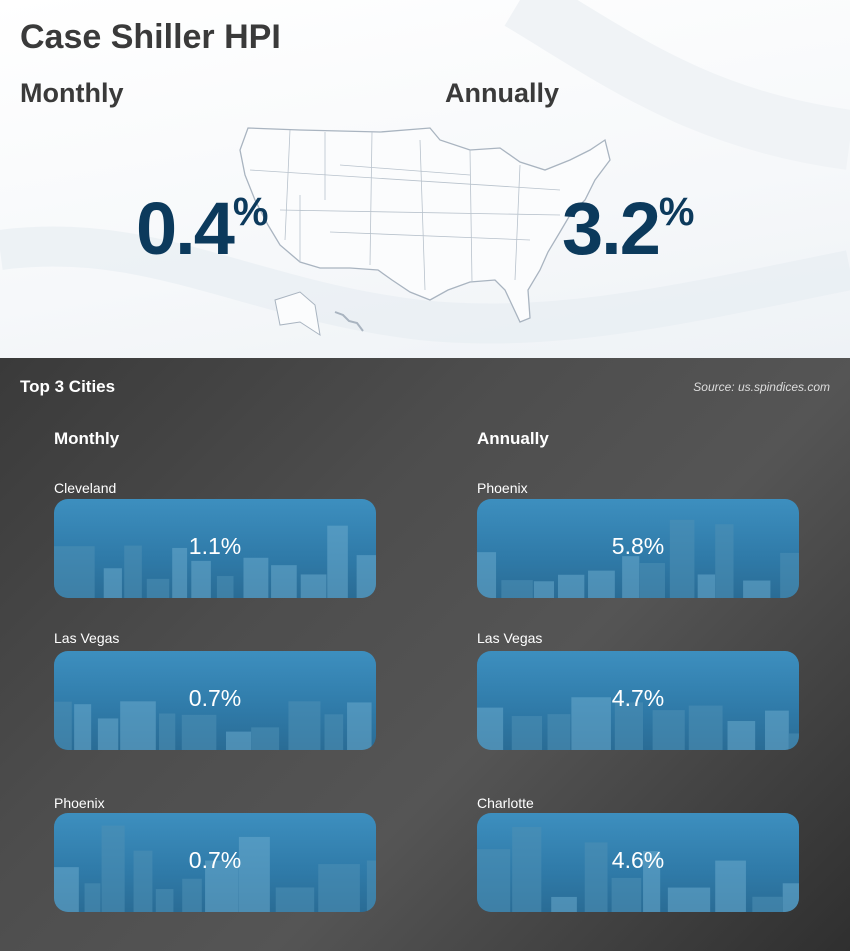  Describe the element at coordinates (150, 37) in the screenshot. I see `title: Case Shiller HPI` at that location.